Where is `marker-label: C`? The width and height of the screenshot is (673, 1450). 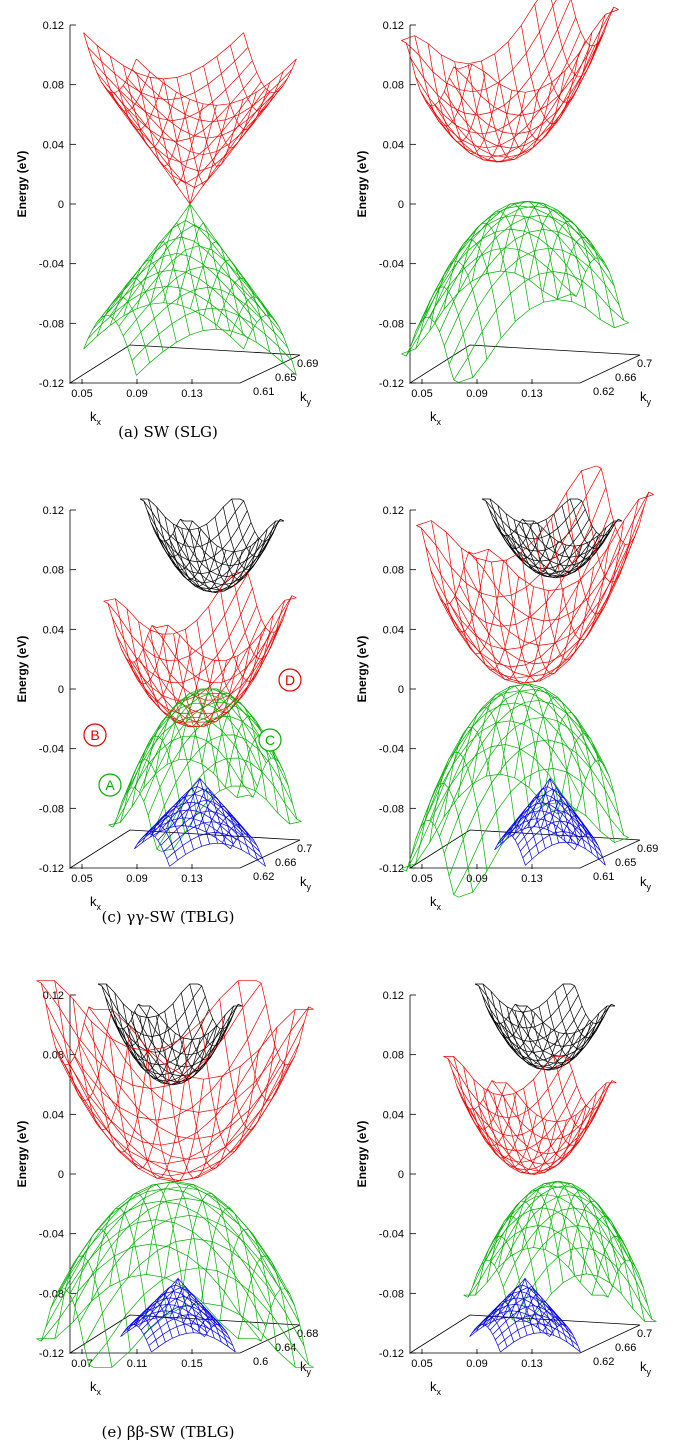
marker-label: C is located at coordinates (270, 740).